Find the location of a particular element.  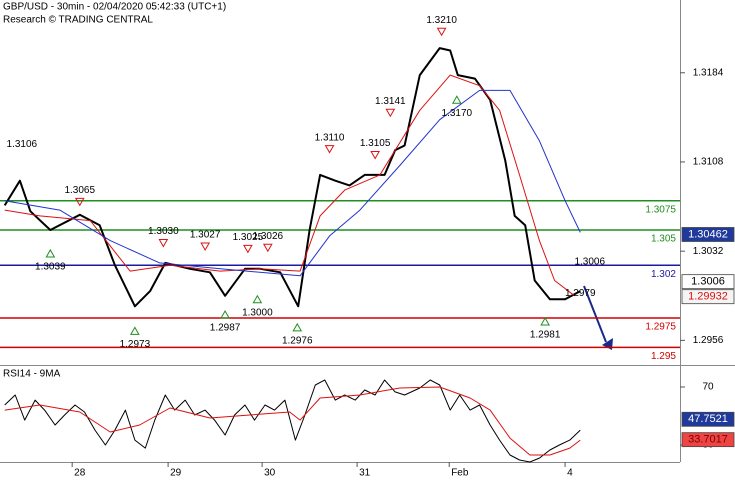

annotation-label: 1.3000 is located at coordinates (257, 312).